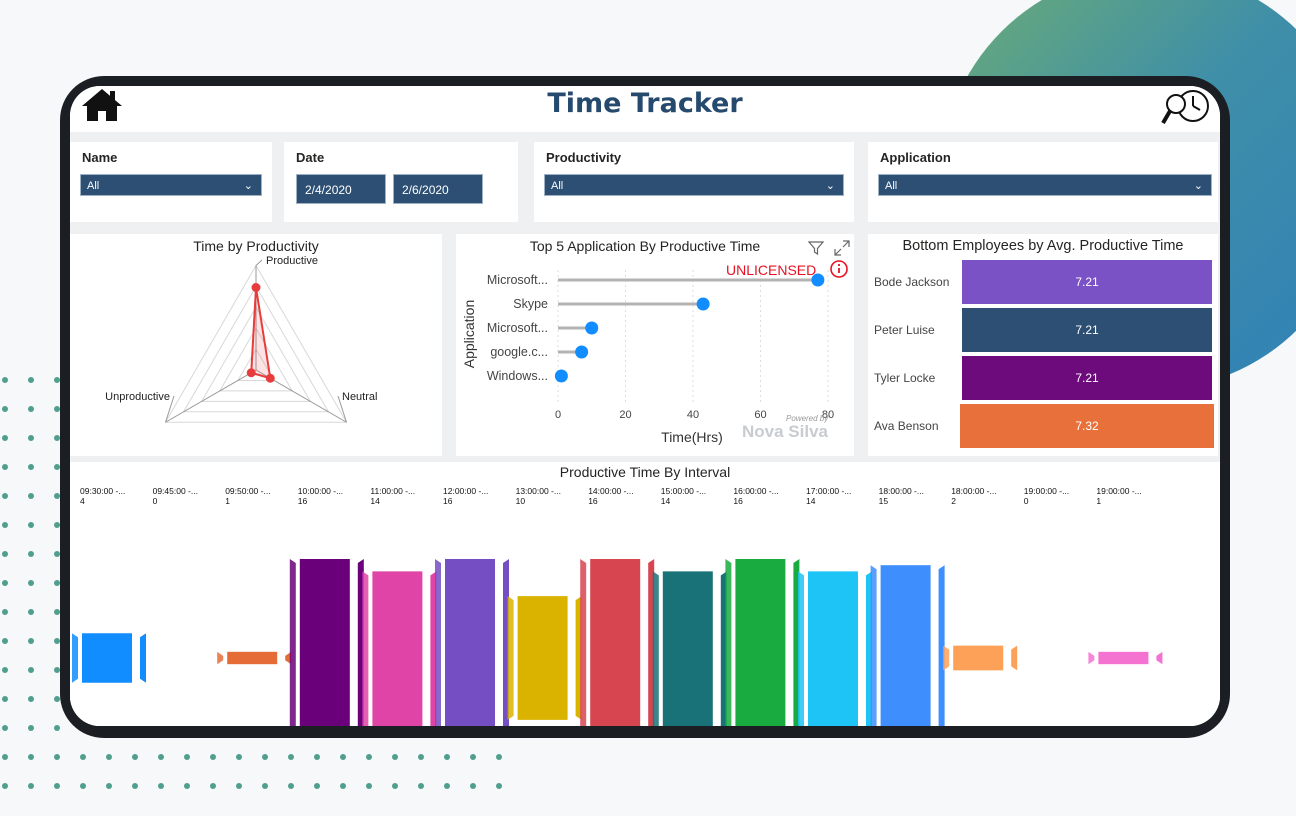  I want to click on productivity-dropdown: All ⌄, so click(694, 185).